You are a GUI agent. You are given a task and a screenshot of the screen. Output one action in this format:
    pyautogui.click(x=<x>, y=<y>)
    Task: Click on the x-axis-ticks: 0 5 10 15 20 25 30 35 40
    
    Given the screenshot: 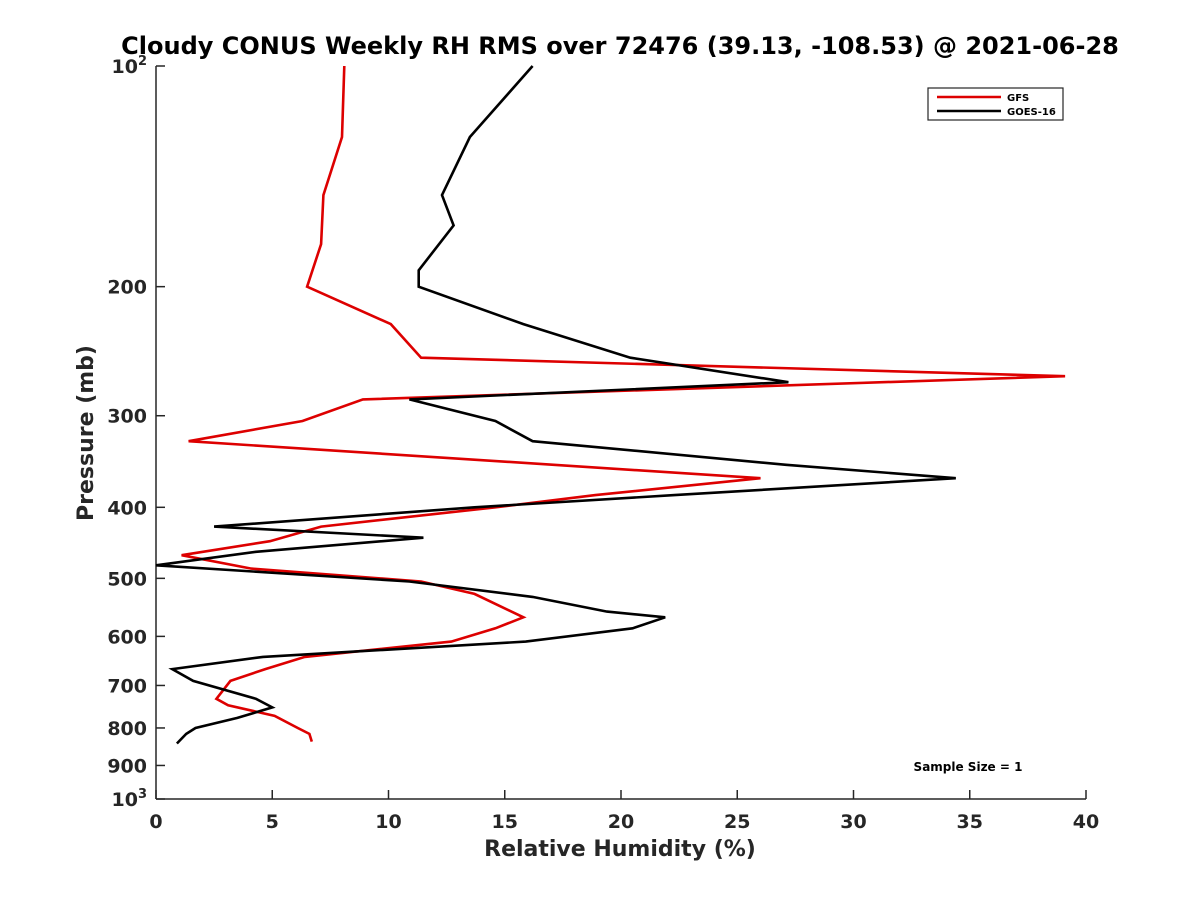 What is the action you would take?
    pyautogui.click(x=624, y=811)
    